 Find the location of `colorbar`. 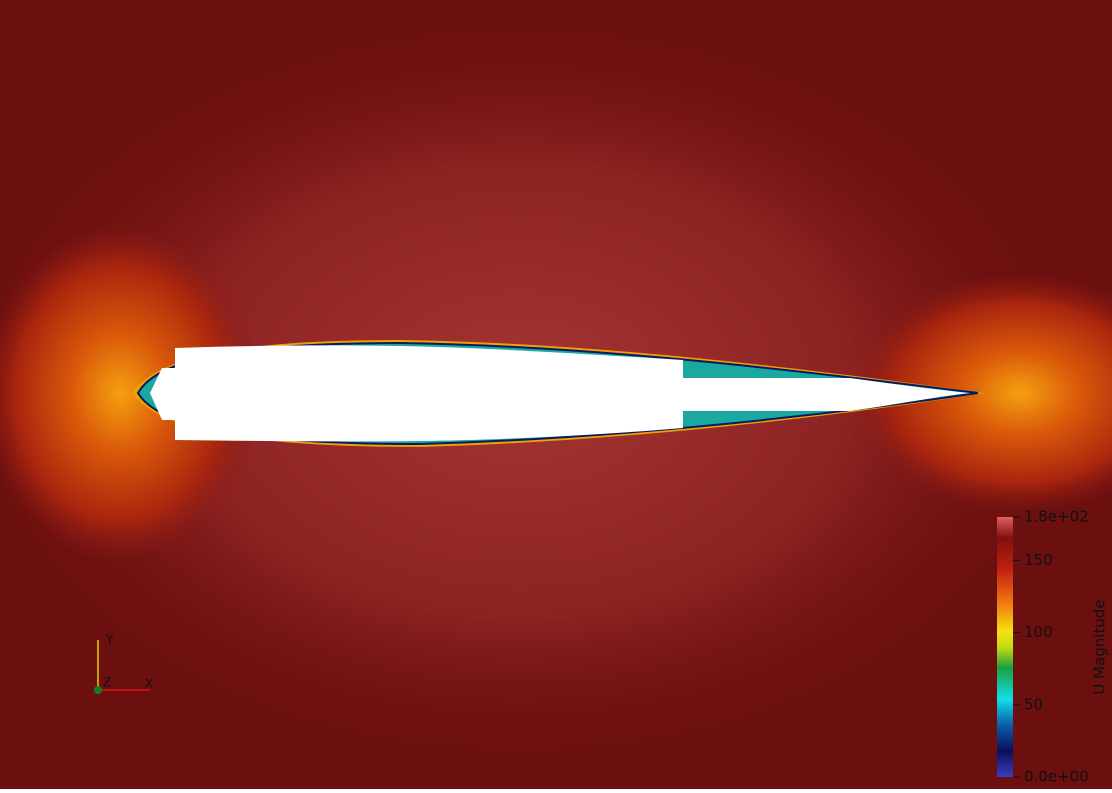

colorbar is located at coordinates (1005, 647).